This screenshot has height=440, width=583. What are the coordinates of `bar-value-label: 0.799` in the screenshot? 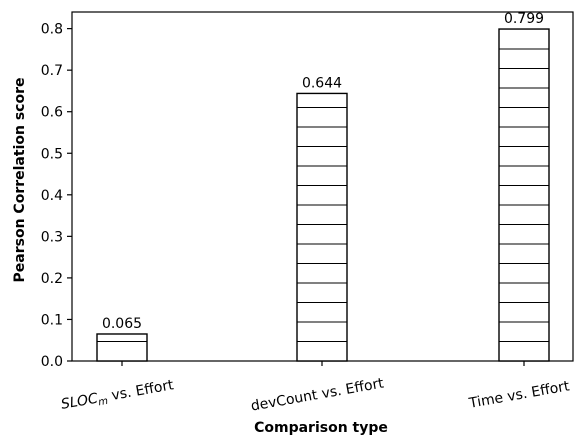 It's located at (524, 19).